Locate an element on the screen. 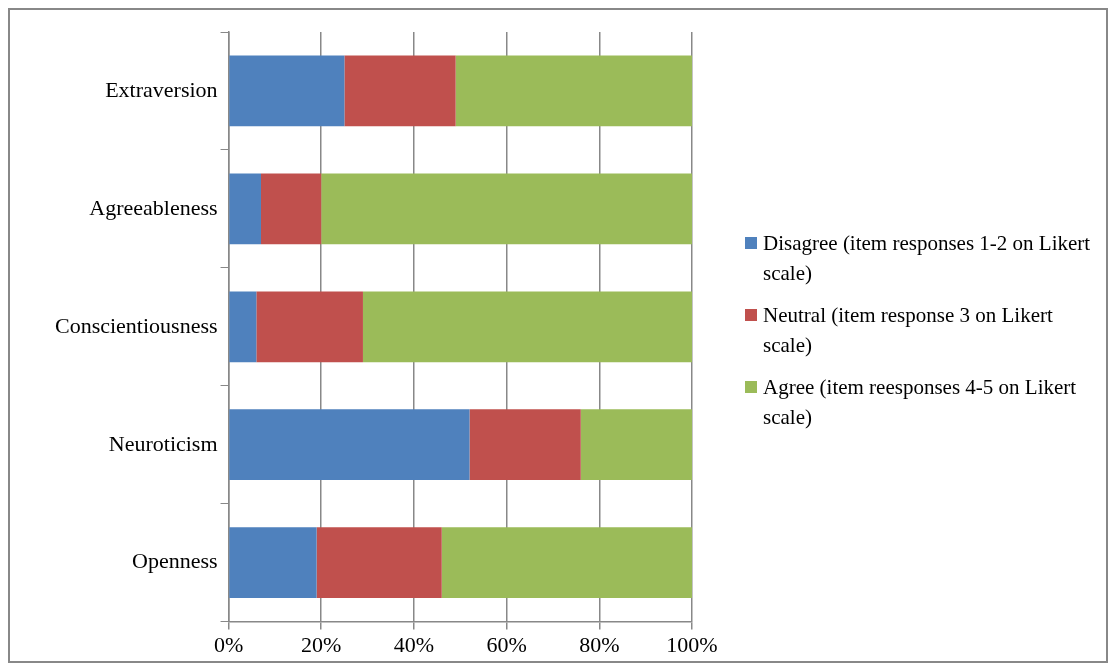 This screenshot has width=1119, height=671. legend-label: Agree (item reesponses 4-5 on Likert scale) is located at coordinates (920, 402).